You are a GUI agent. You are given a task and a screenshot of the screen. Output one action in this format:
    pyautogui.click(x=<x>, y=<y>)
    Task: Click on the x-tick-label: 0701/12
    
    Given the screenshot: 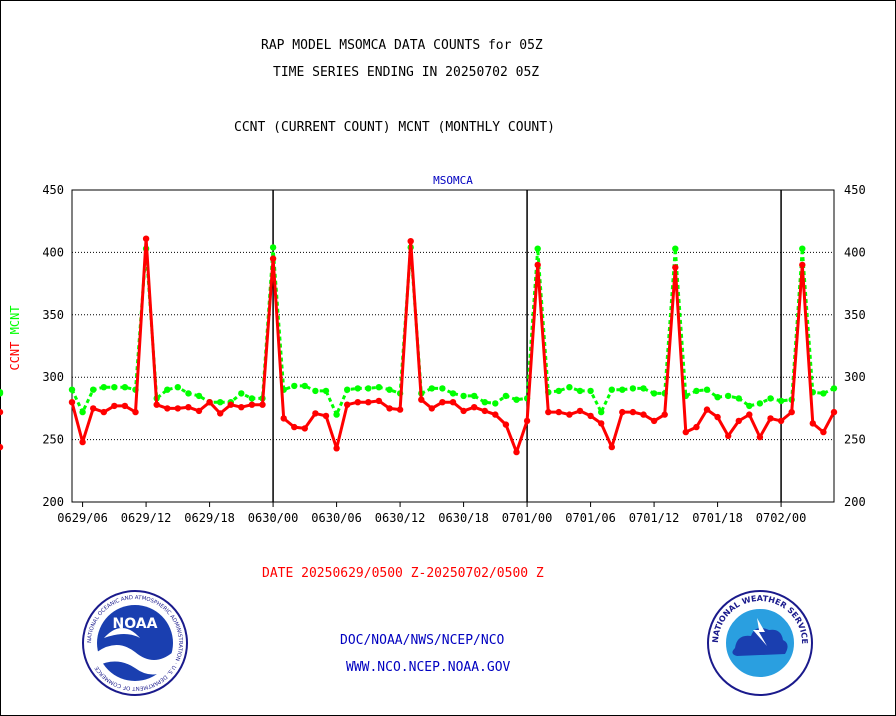 What is the action you would take?
    pyautogui.click(x=654, y=518)
    